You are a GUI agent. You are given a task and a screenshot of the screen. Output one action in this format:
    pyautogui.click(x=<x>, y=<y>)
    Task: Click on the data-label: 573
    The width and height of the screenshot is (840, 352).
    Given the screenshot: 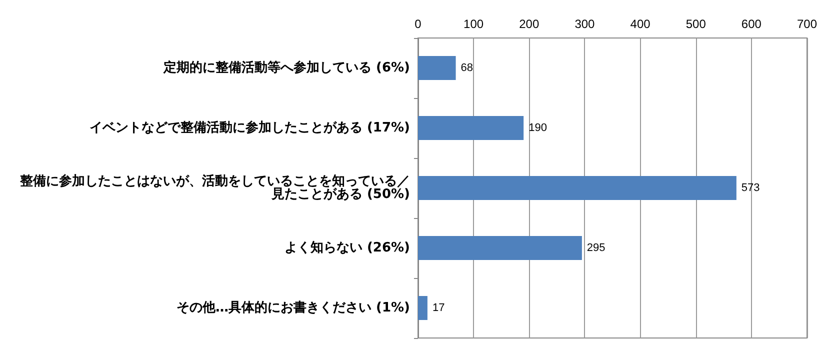 What is the action you would take?
    pyautogui.click(x=750, y=188)
    